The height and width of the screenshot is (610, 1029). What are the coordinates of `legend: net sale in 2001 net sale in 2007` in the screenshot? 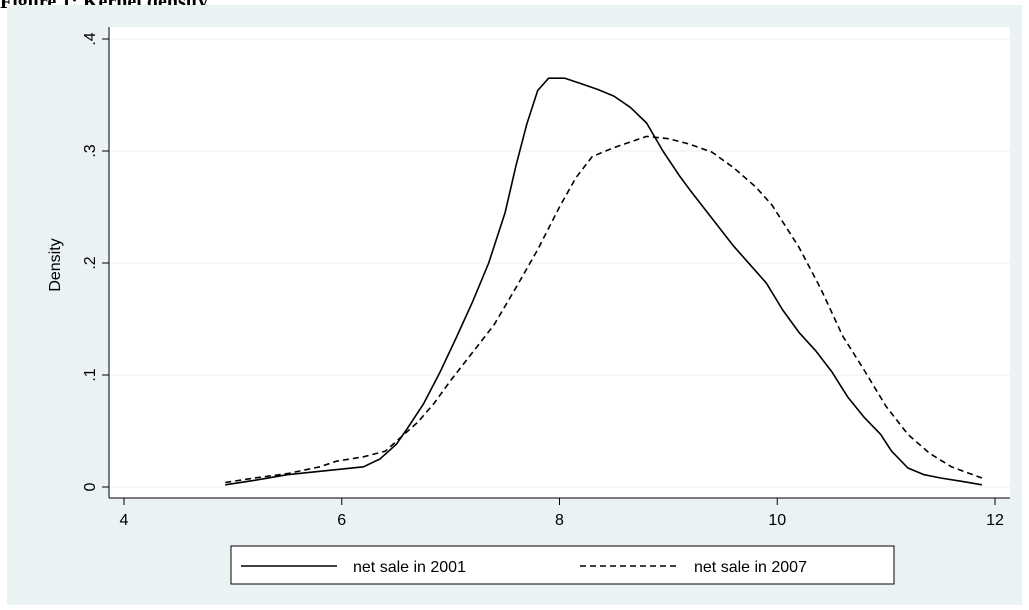 It's located at (562, 565).